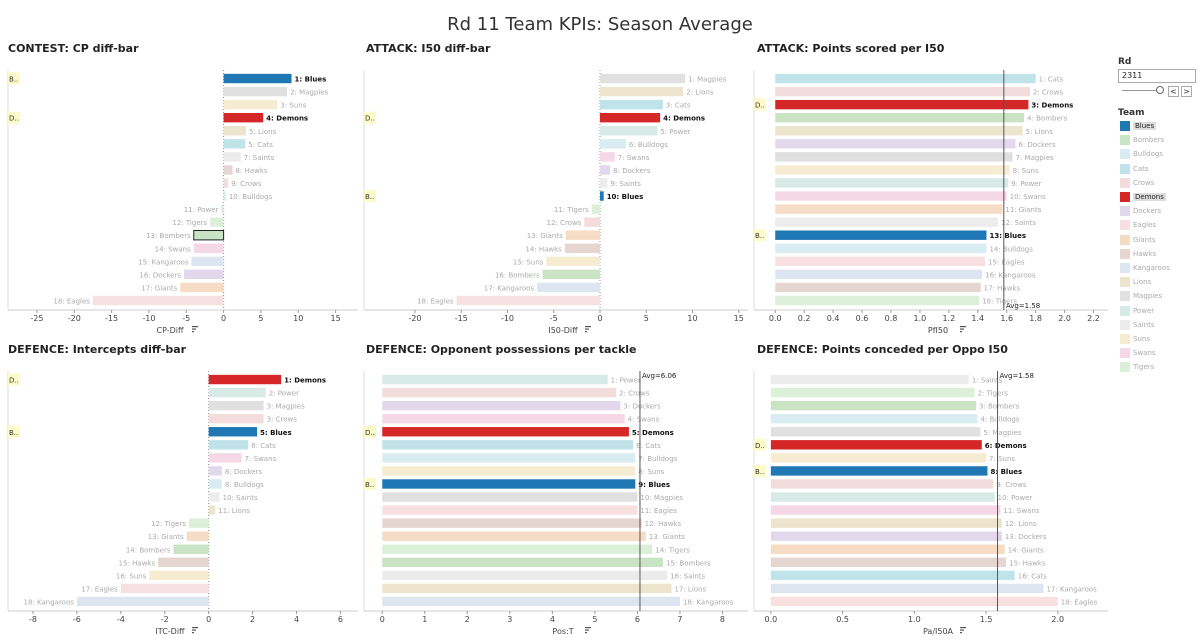 Image resolution: width=1200 pixels, height=641 pixels. Describe the element at coordinates (311, 80) in the screenshot. I see `bar-label: 1: Blues` at that location.